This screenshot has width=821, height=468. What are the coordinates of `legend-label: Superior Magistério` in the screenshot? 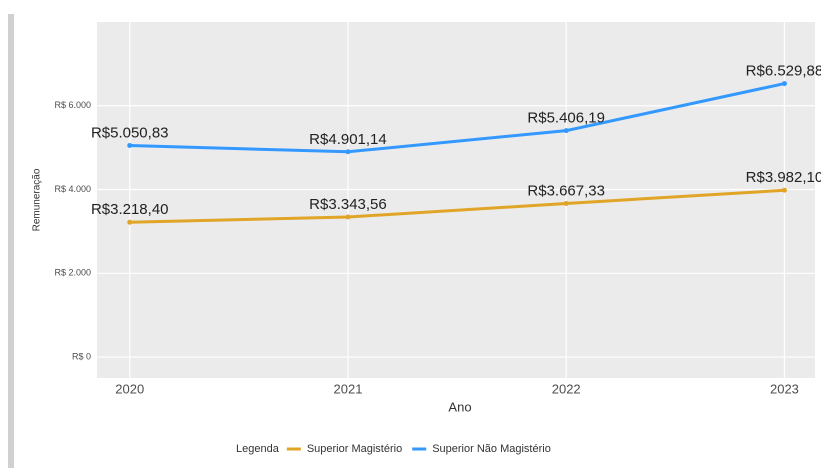 It's located at (354, 449).